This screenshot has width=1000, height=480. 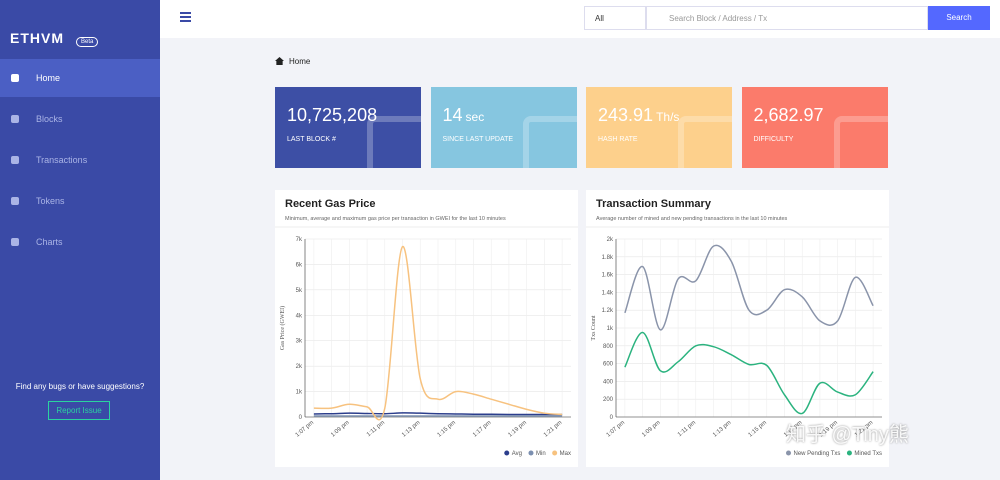 I want to click on stat-card: 2,682.97 DIFFICULTY, so click(x=814, y=127).